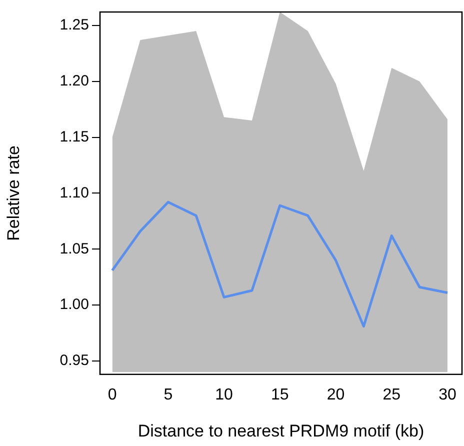 The width and height of the screenshot is (464, 446). Describe the element at coordinates (112, 395) in the screenshot. I see `x-tick-label: 0` at that location.